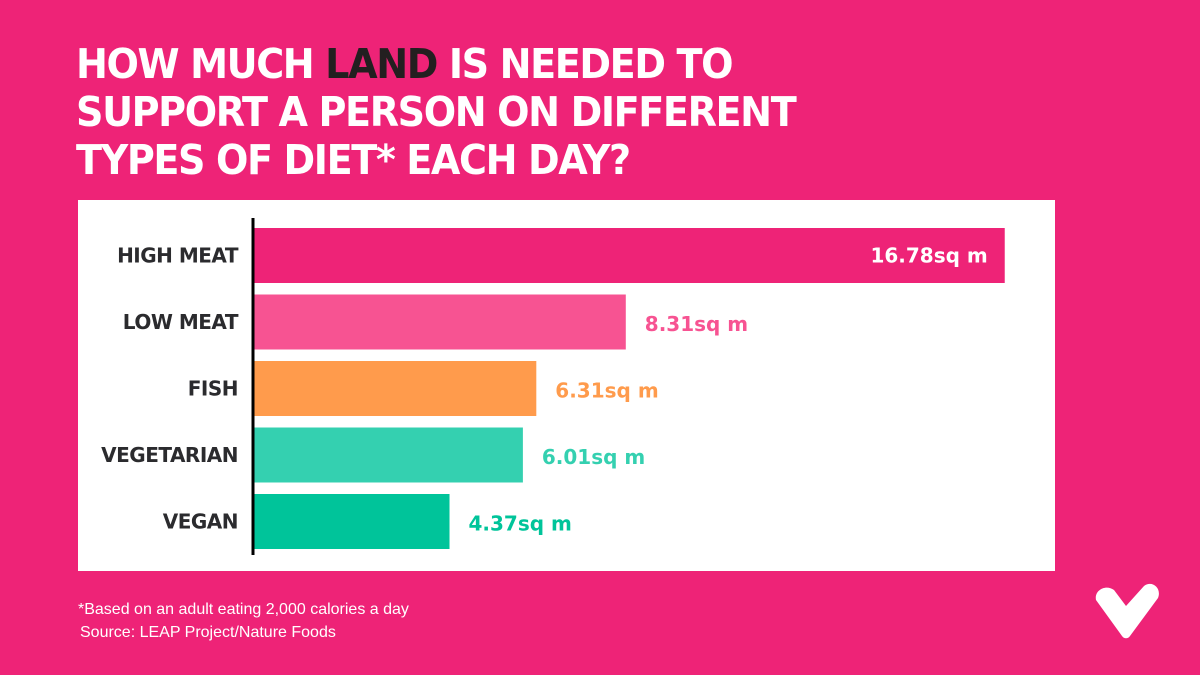 The image size is (1200, 675). What do you see at coordinates (1127, 611) in the screenshot?
I see `heart-check-icon` at bounding box center [1127, 611].